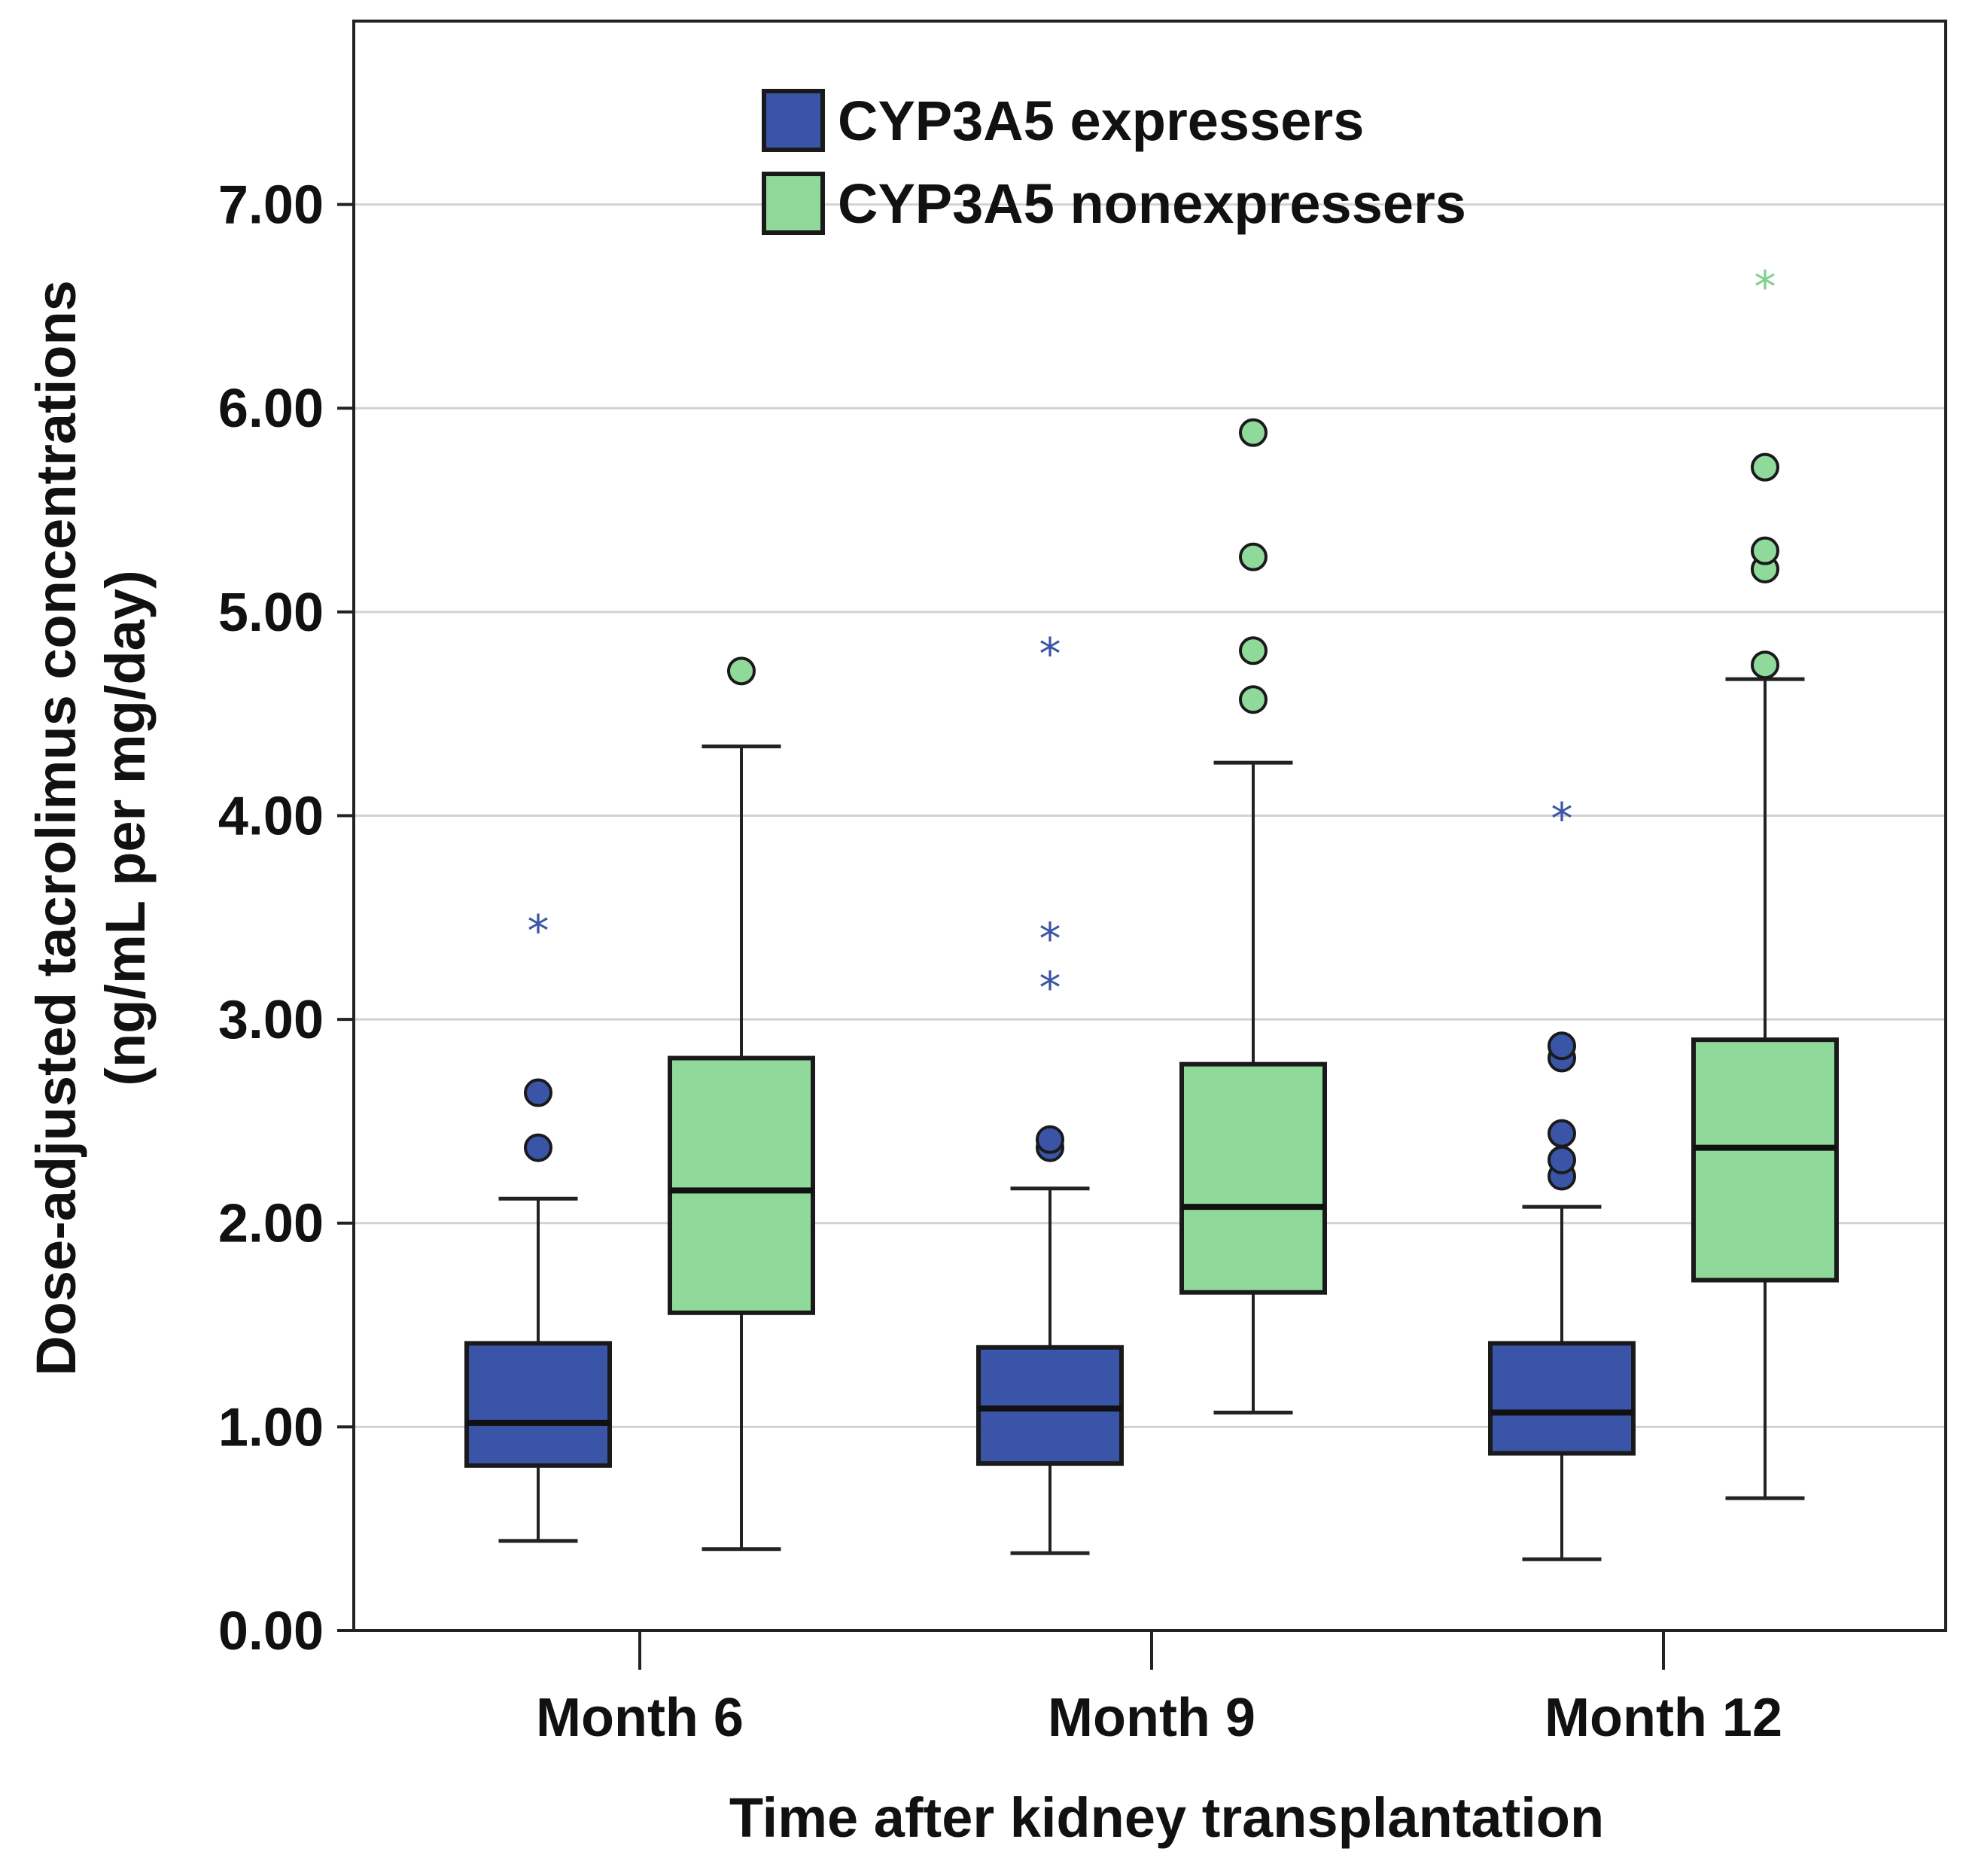 This screenshot has width=1963, height=1876. I want to click on legend-label: CYP3A5 expressers, so click(1101, 121).